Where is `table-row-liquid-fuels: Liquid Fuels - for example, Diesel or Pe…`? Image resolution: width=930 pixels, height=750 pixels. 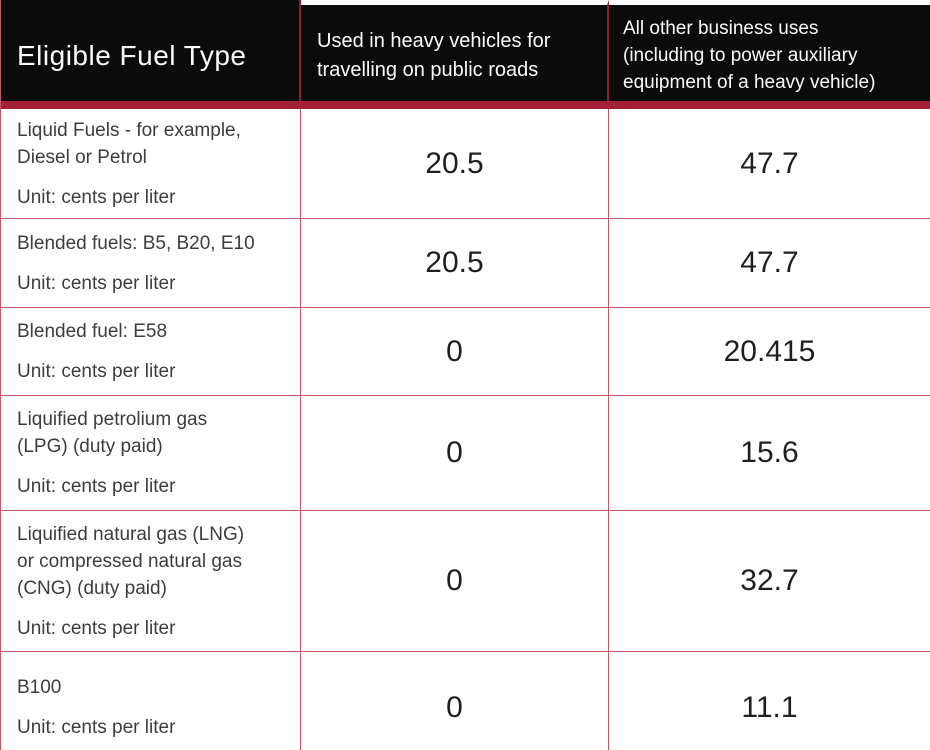 table-row-liquid-fuels: Liquid Fuels - for example, Diesel or Pe… is located at coordinates (465, 164).